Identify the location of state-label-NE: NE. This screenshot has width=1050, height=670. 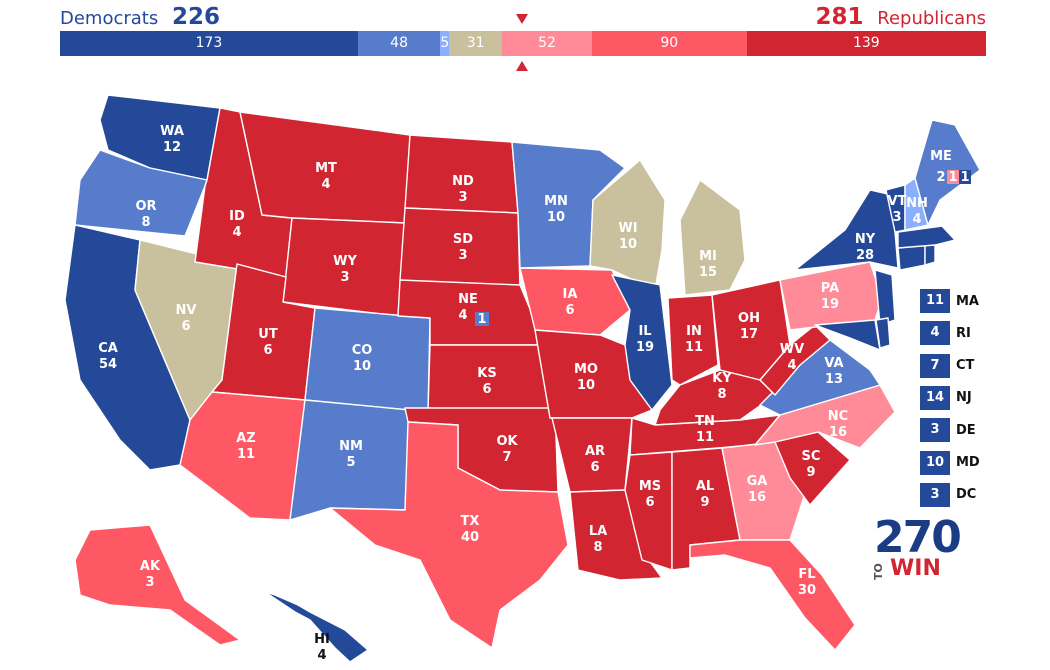
(468, 299).